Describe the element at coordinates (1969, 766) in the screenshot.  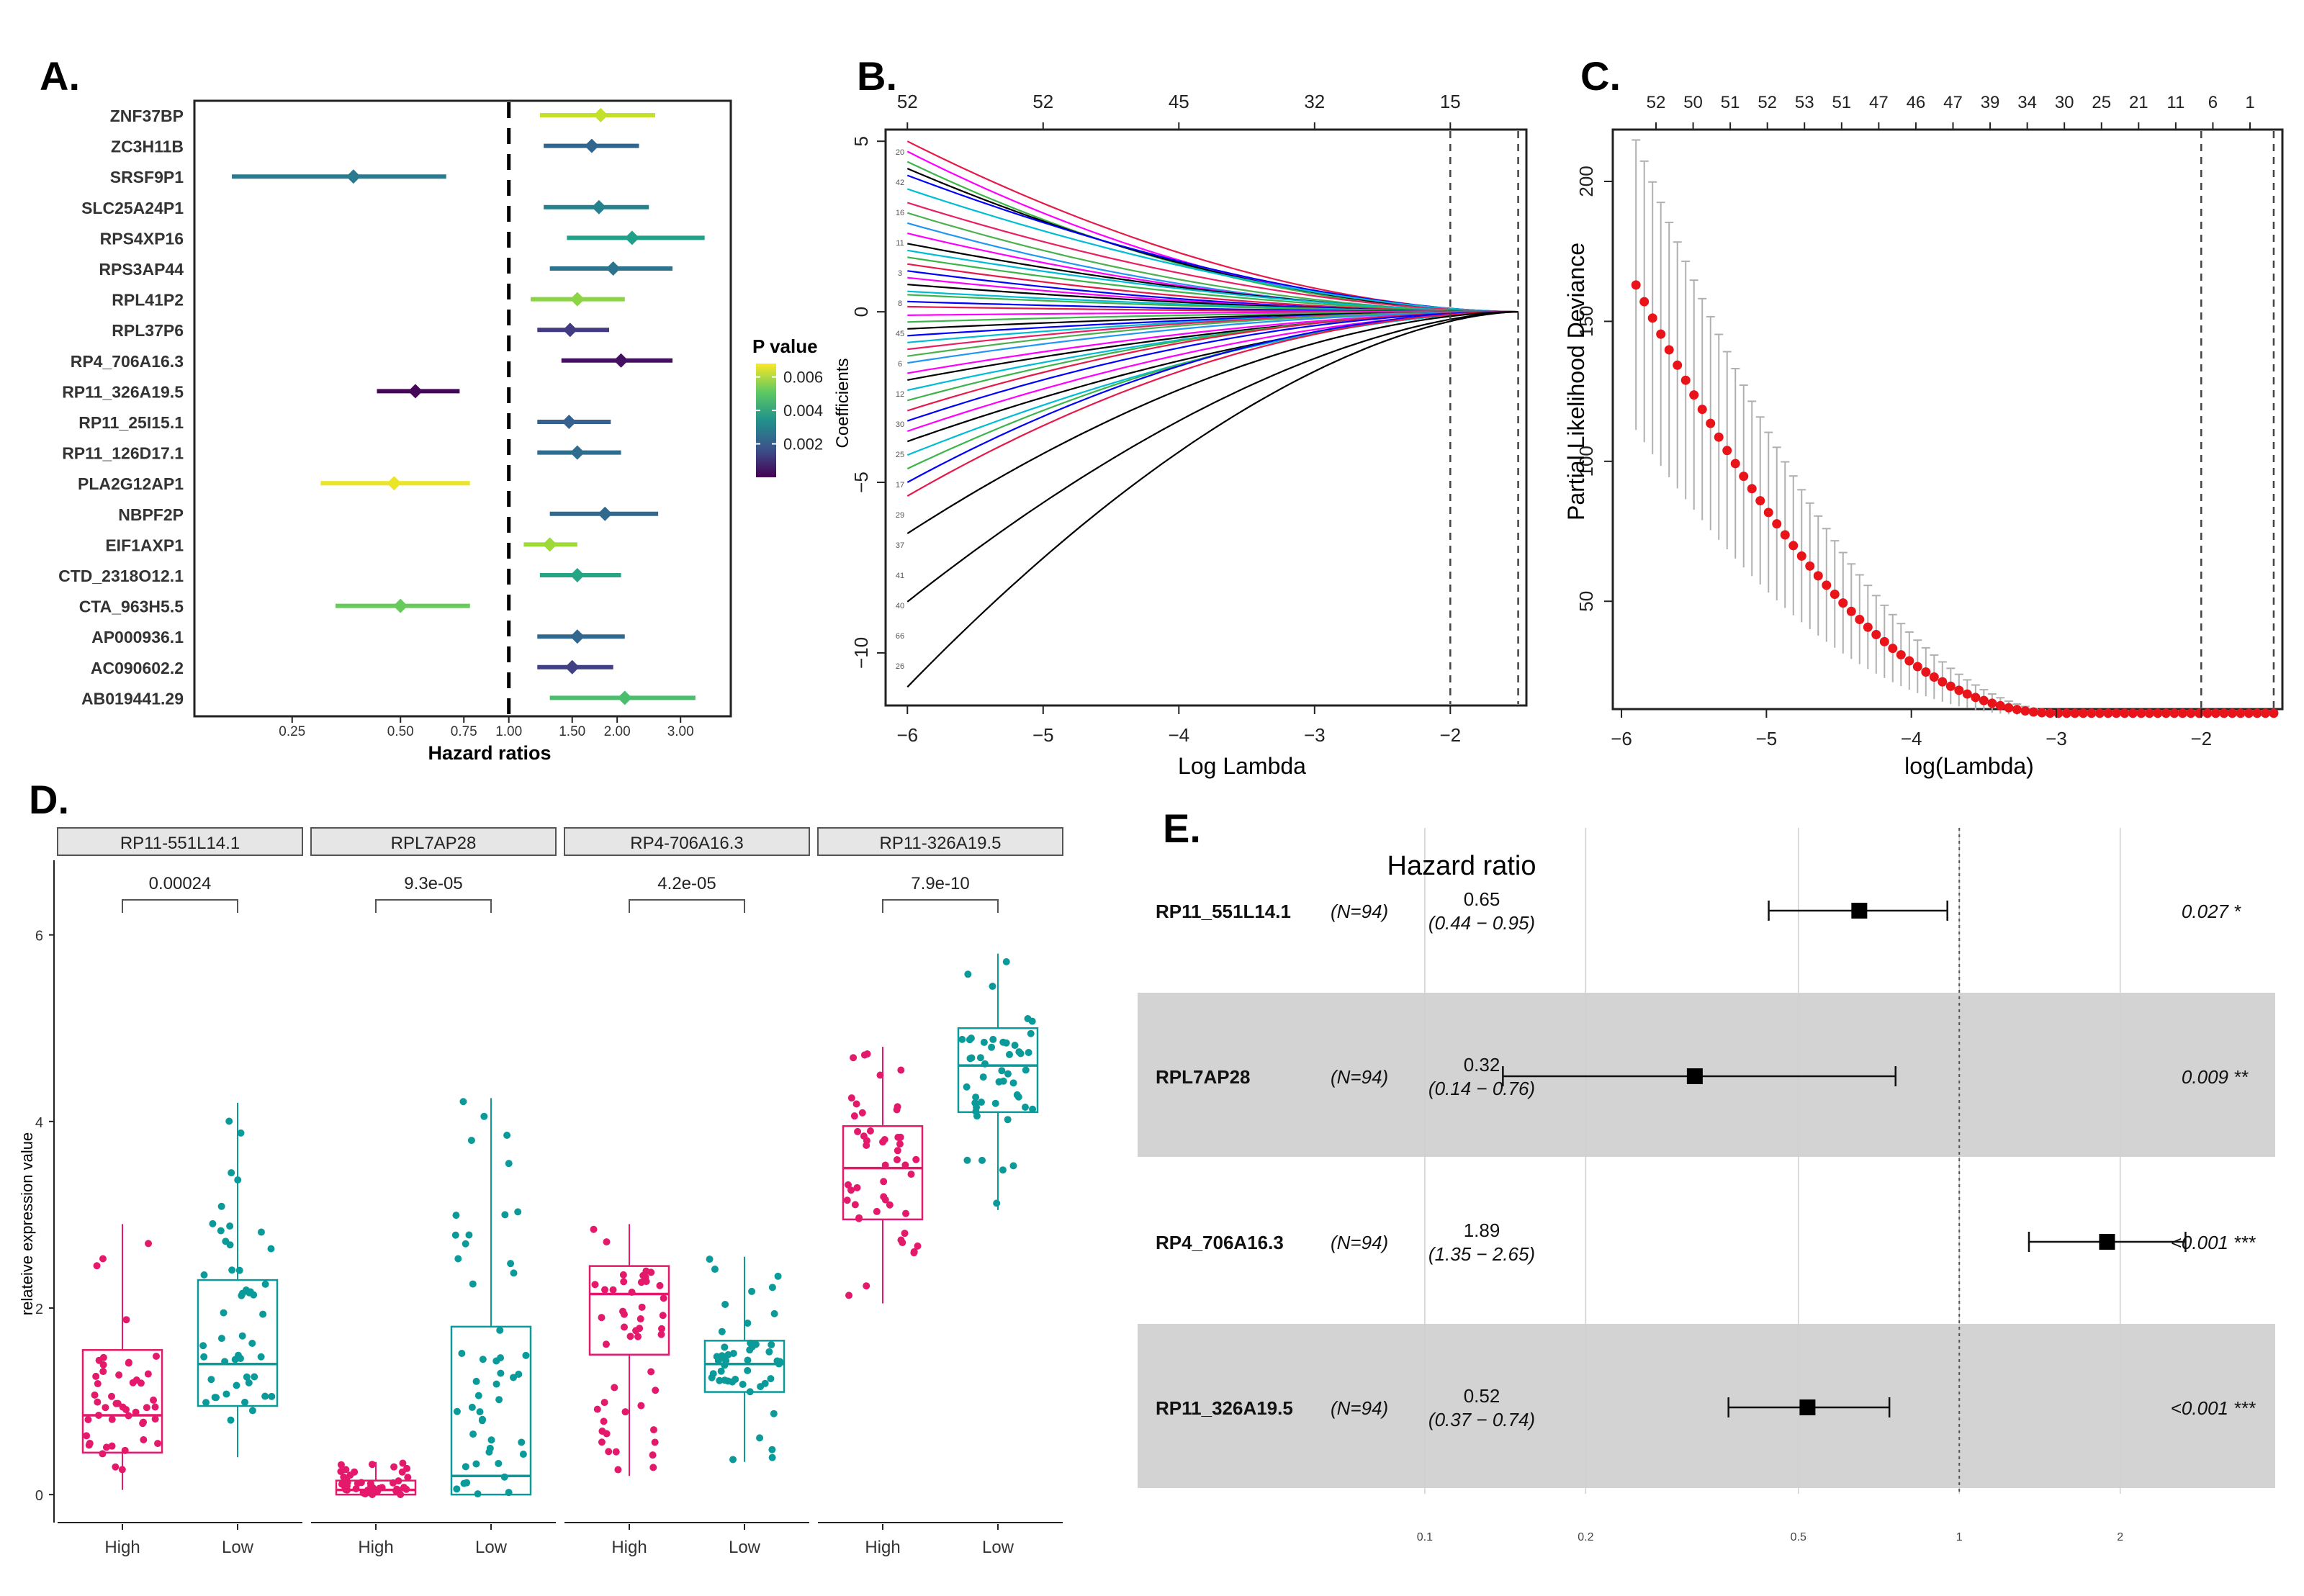
I see `panel-c-xlabel: log(Lambda)` at that location.